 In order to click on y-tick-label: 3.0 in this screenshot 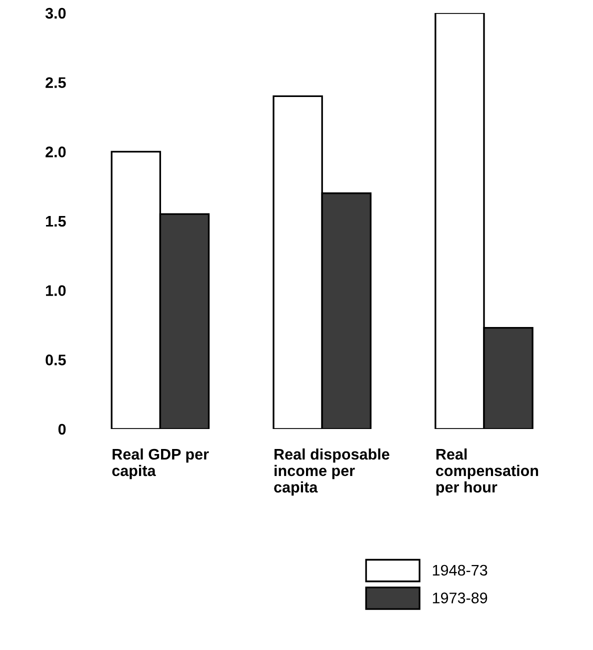, I will do `click(55, 13)`.